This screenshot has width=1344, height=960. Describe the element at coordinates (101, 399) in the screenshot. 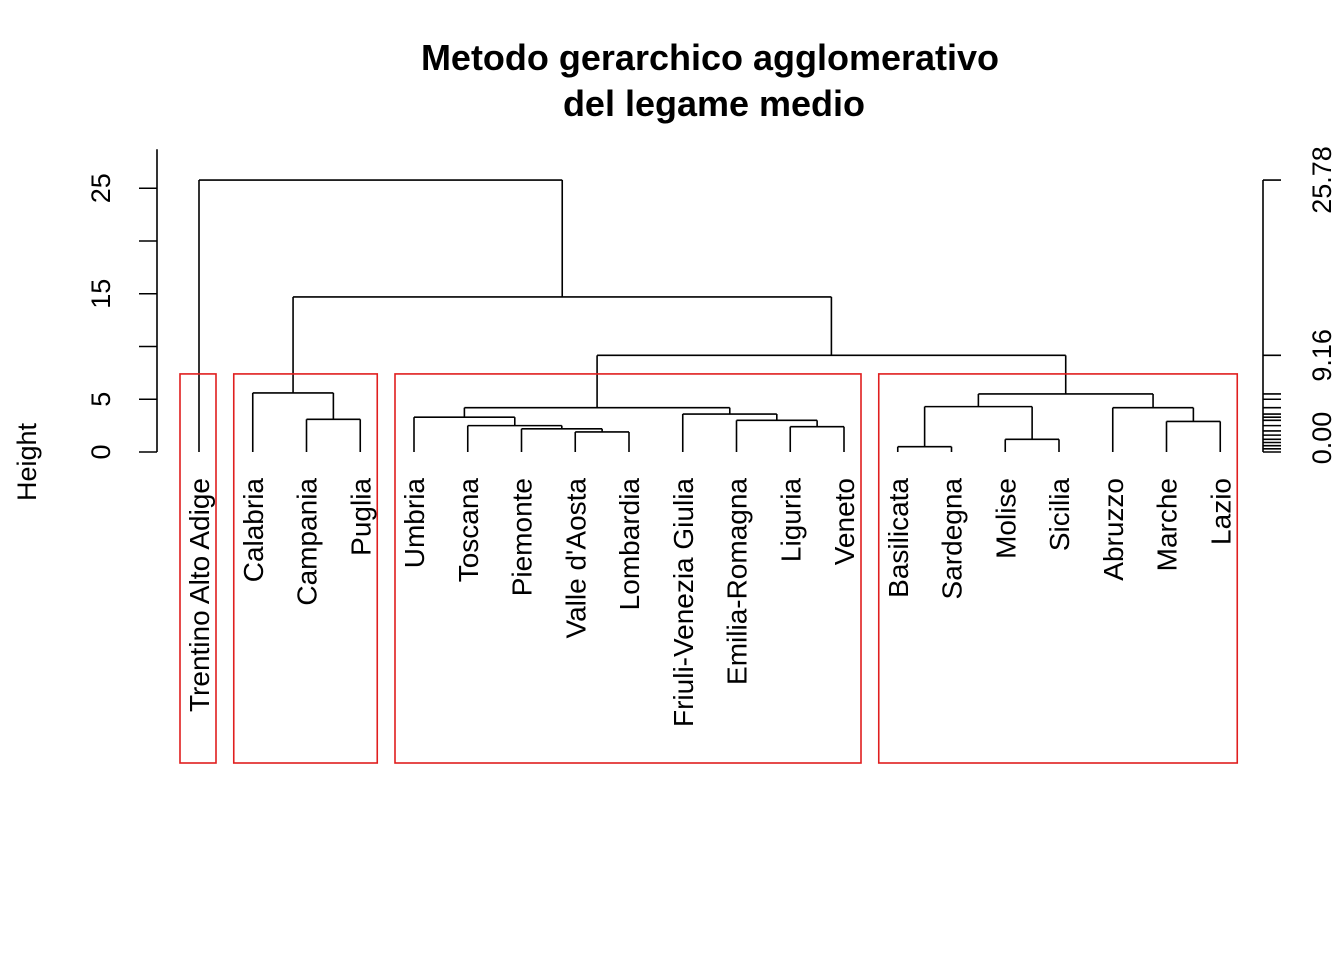

I see `left-axis-tick-label: 5` at that location.